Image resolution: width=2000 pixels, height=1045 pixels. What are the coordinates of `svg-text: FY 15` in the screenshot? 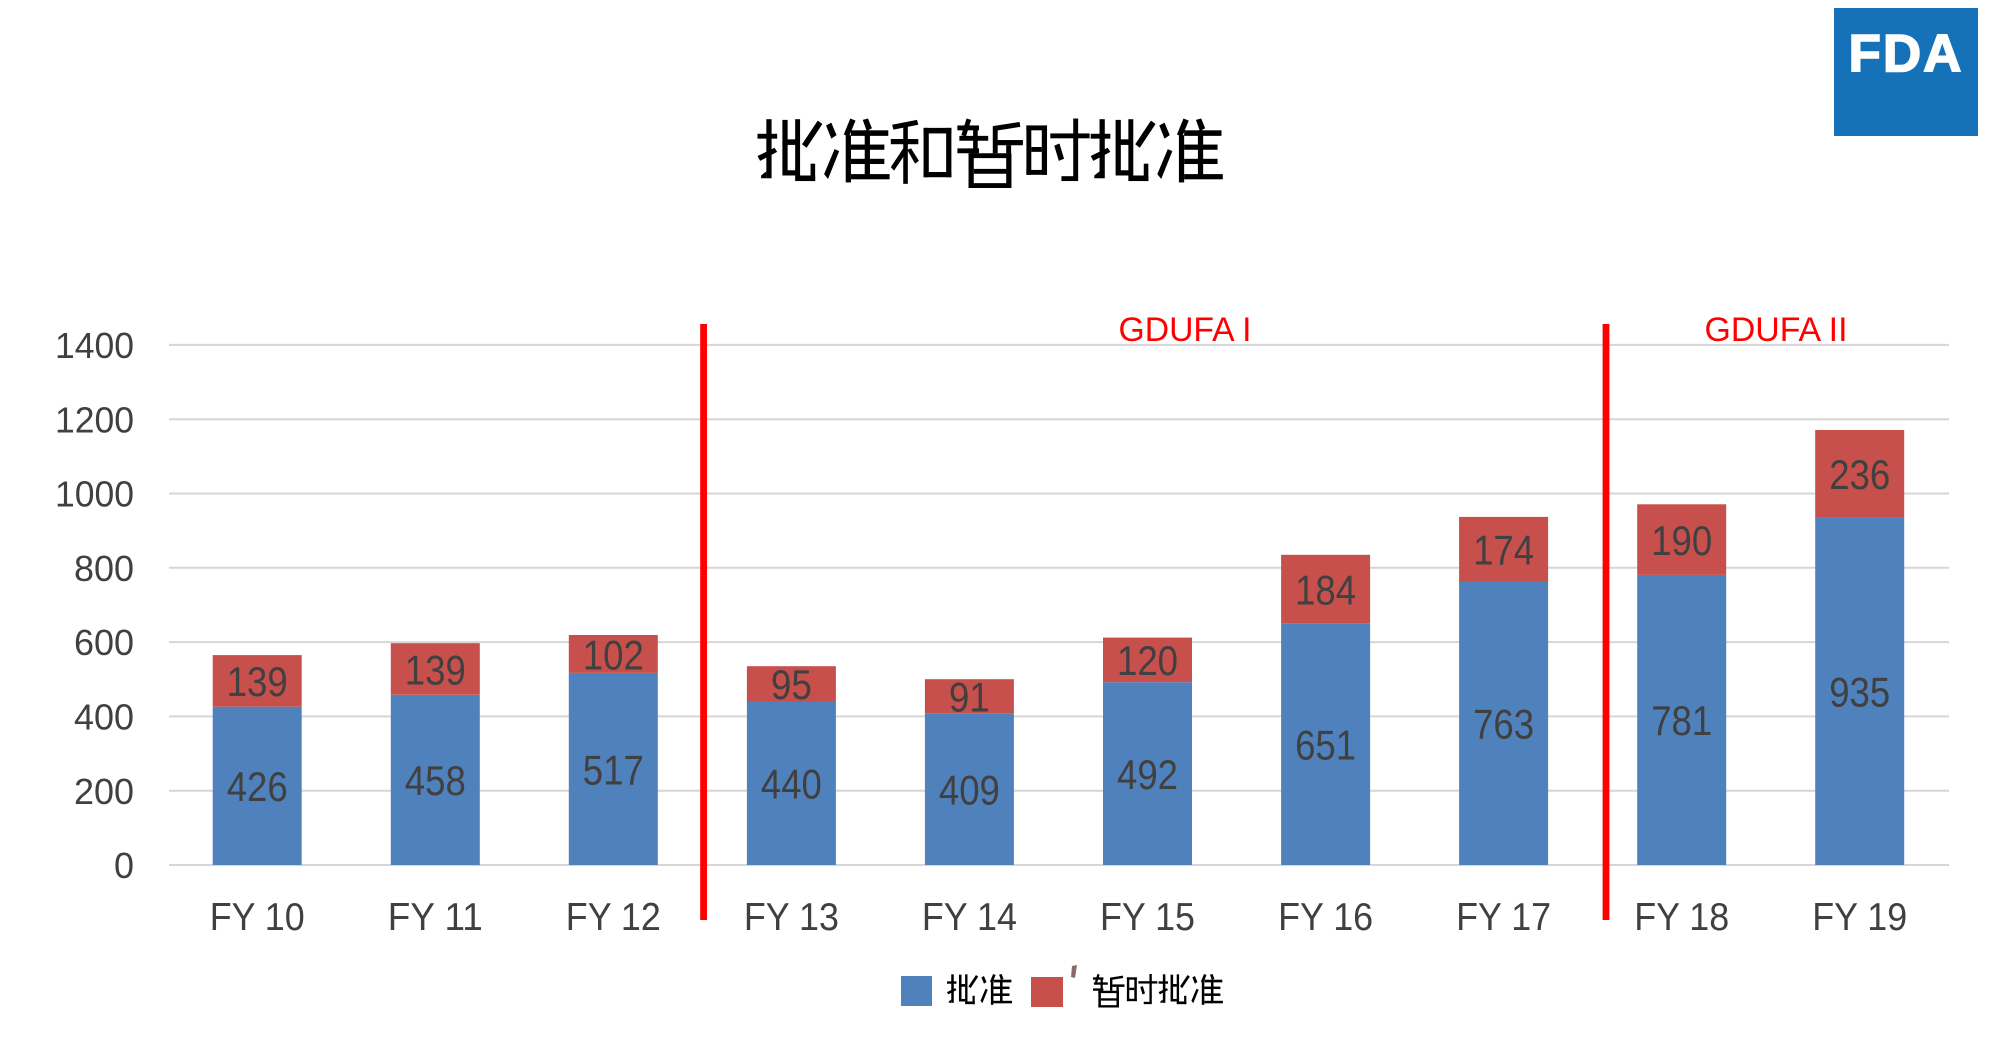 It's located at (1147, 917).